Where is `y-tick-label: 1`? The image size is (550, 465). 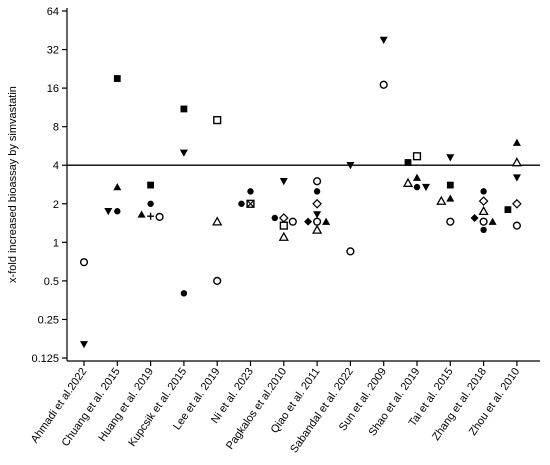
y-tick-label: 1 is located at coordinates (56, 243).